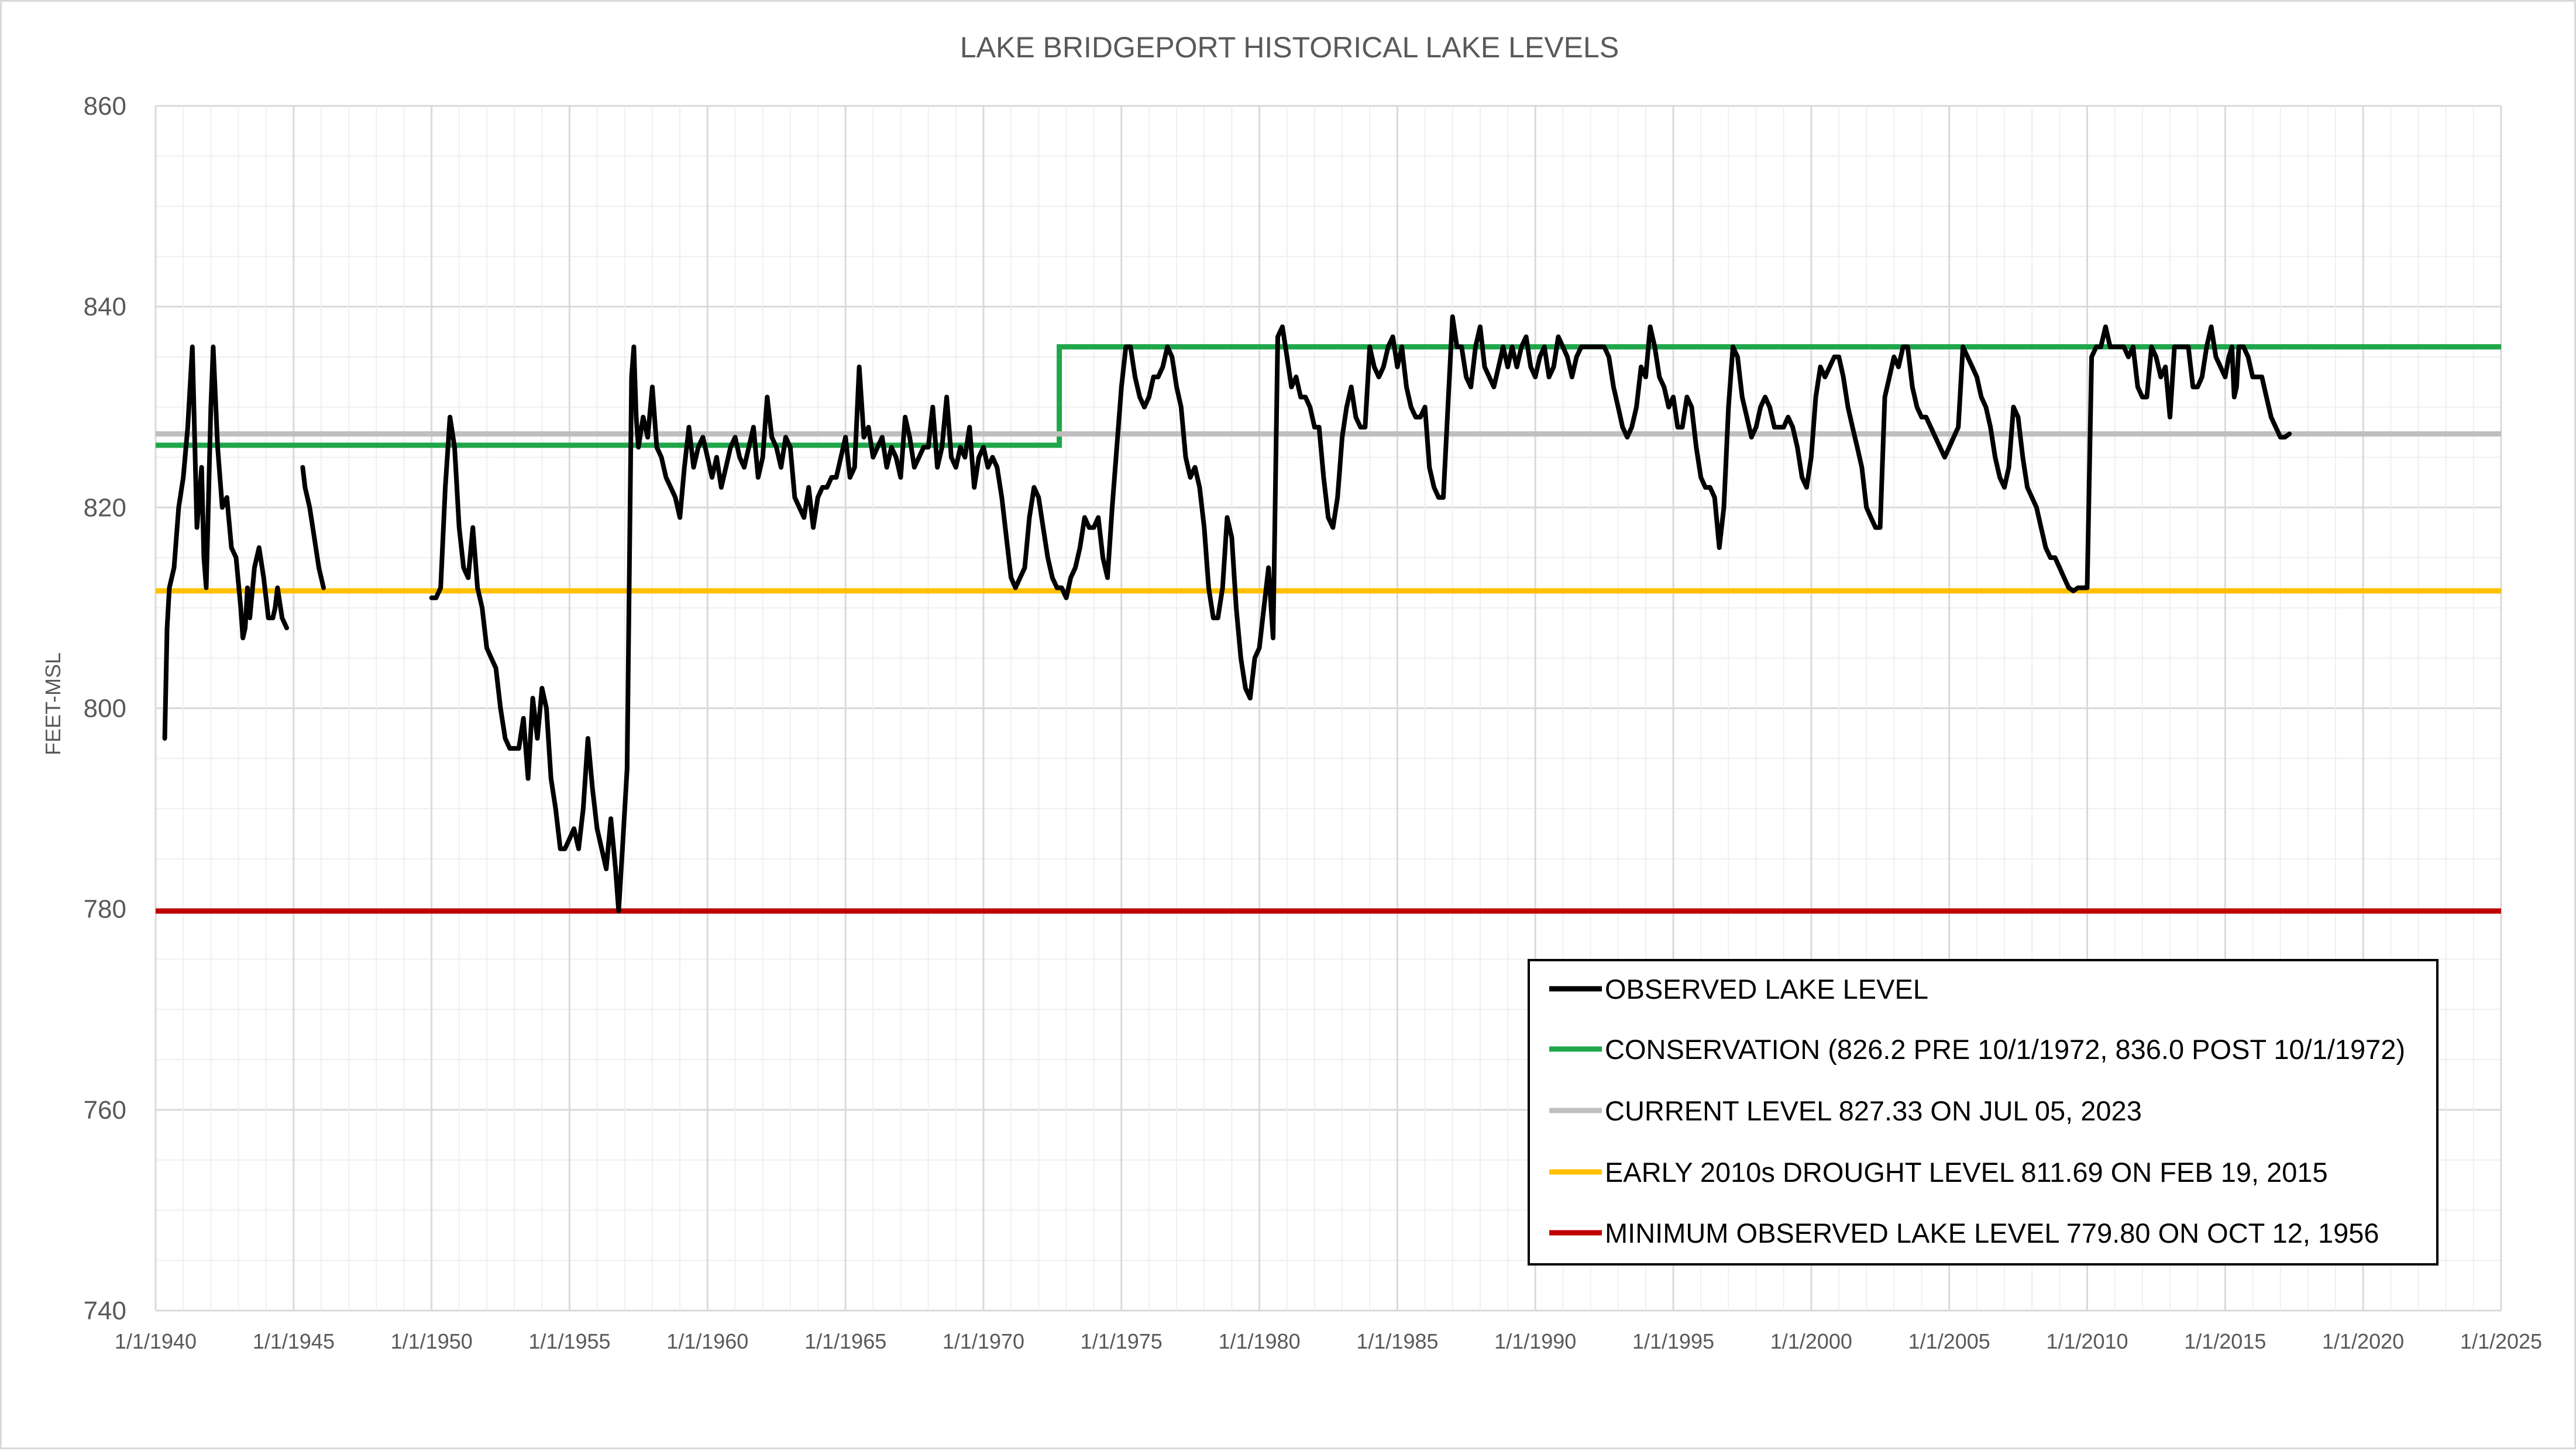 The image size is (2576, 1451). I want to click on x-tick-label: 1/1/2005, so click(1949, 1341).